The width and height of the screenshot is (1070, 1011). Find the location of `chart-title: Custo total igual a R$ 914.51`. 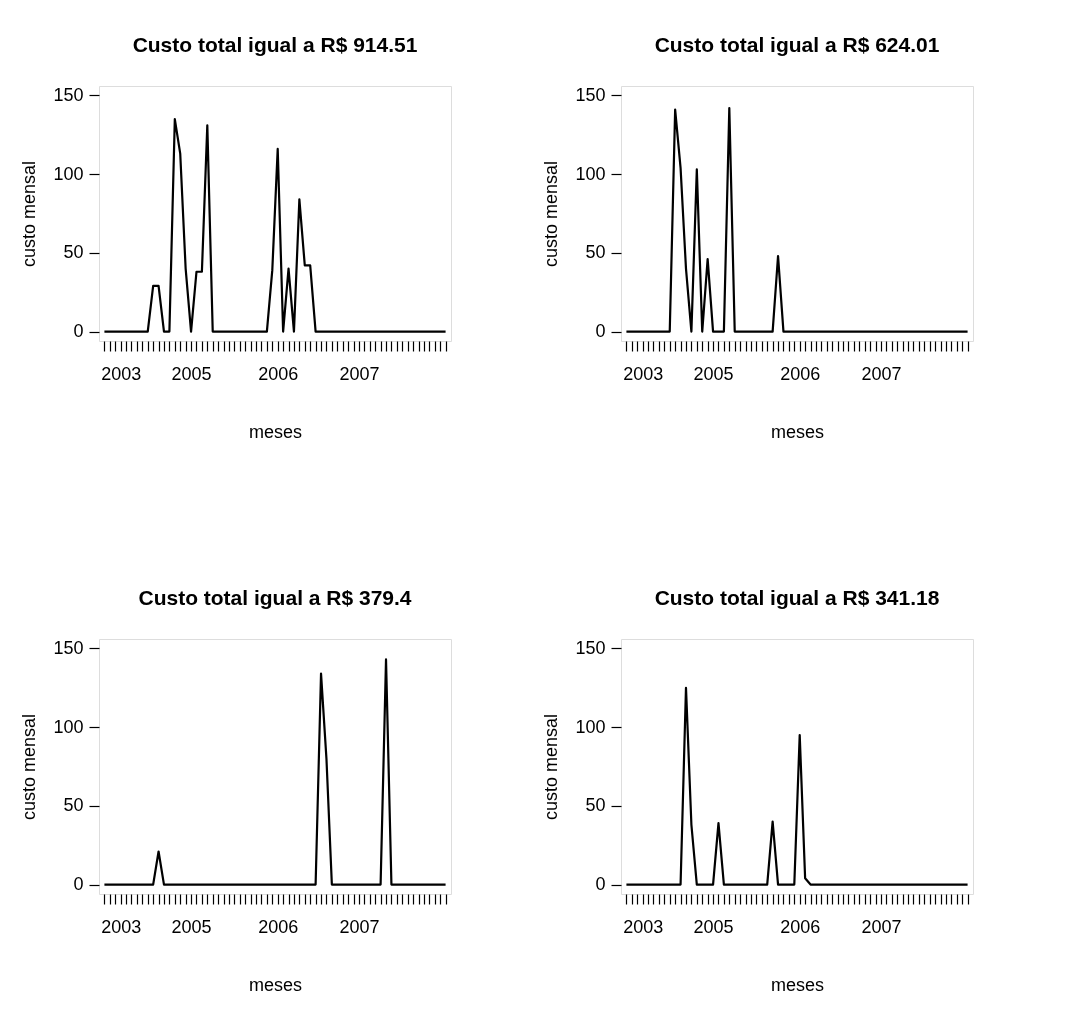

chart-title: Custo total igual a R$ 914.51 is located at coordinates (275, 44).